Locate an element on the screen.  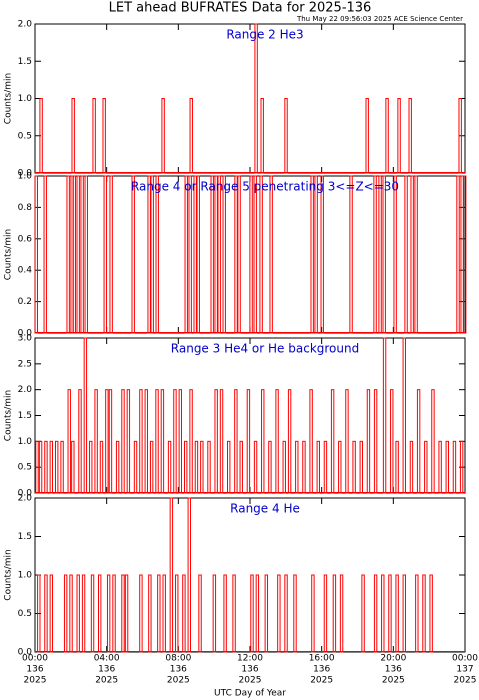
y-tick-label: 2.0 is located at coordinates (25, 499).